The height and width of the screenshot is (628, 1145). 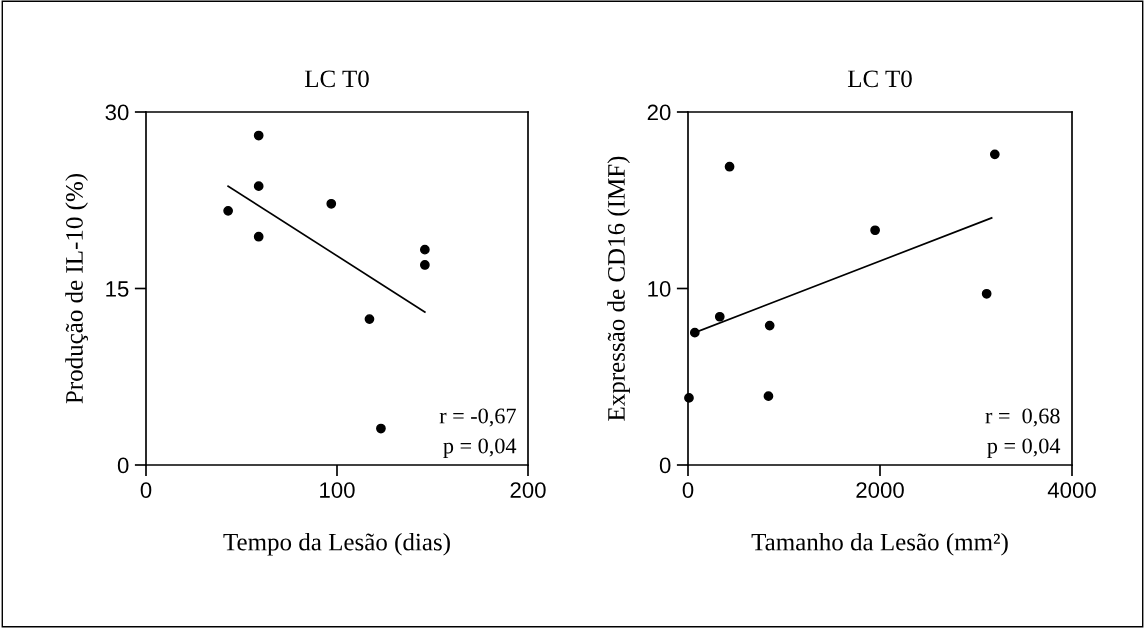 What do you see at coordinates (880, 490) in the screenshot?
I see `x-tick-label: 2000` at bounding box center [880, 490].